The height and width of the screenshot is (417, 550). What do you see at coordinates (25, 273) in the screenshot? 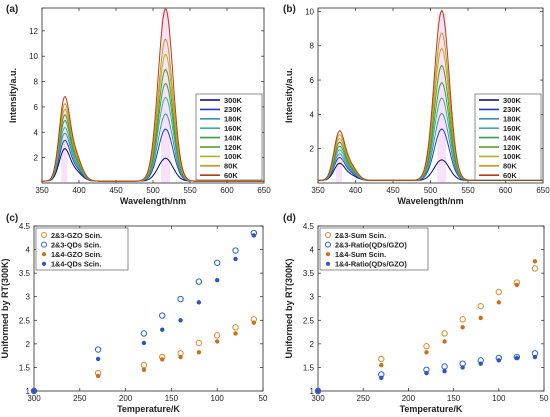
I see `y-tick-label: 3.5` at bounding box center [25, 273].